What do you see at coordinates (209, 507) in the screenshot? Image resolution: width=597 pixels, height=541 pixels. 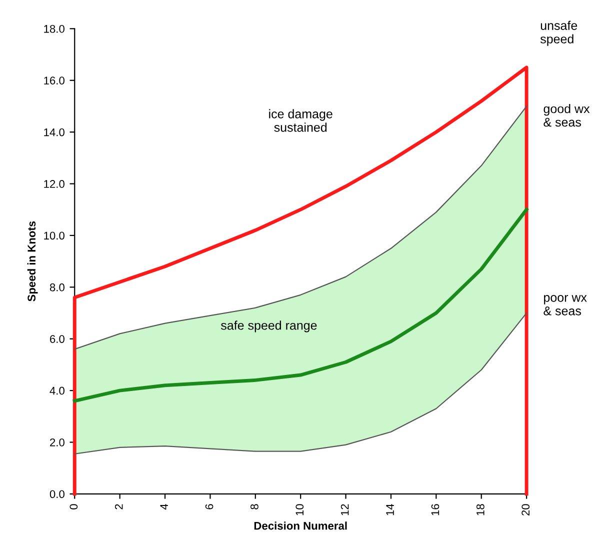 I see `x-tick-label: 6` at bounding box center [209, 507].